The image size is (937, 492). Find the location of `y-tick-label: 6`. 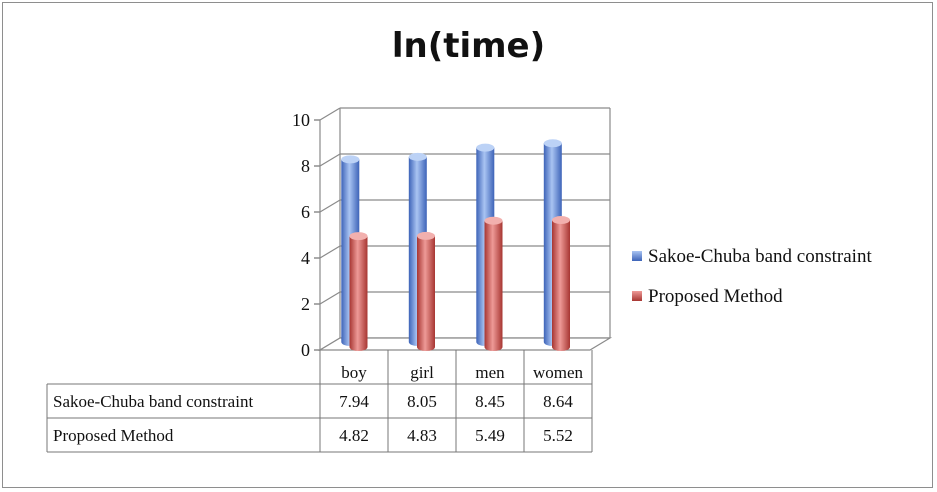

y-tick-label: 6 is located at coordinates (305, 212).